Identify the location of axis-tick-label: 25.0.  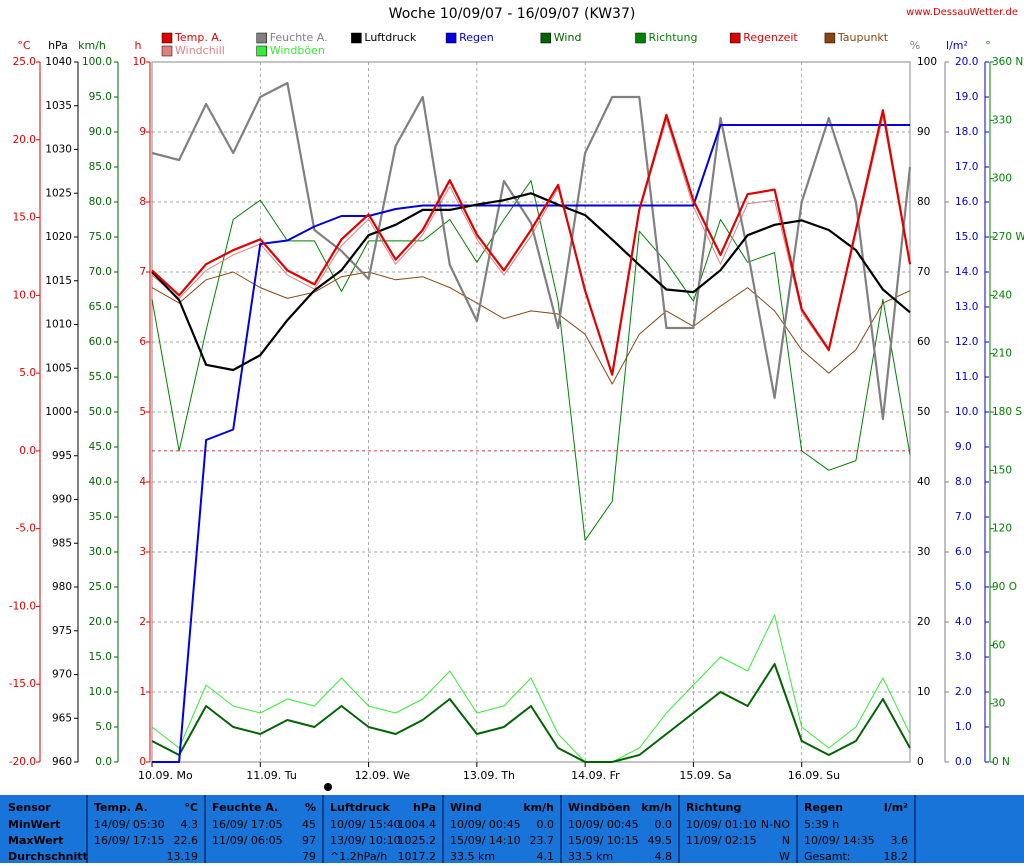
(100, 587).